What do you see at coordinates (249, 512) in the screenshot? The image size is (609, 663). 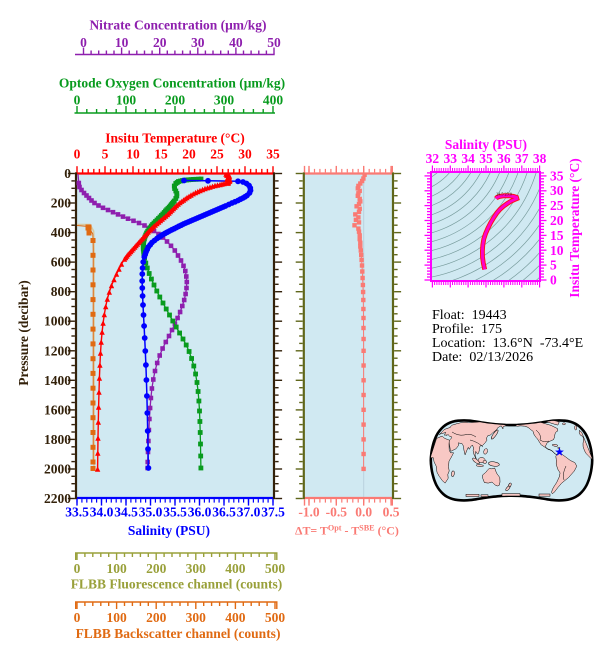 I see `svg-text: 37.0` at bounding box center [249, 512].